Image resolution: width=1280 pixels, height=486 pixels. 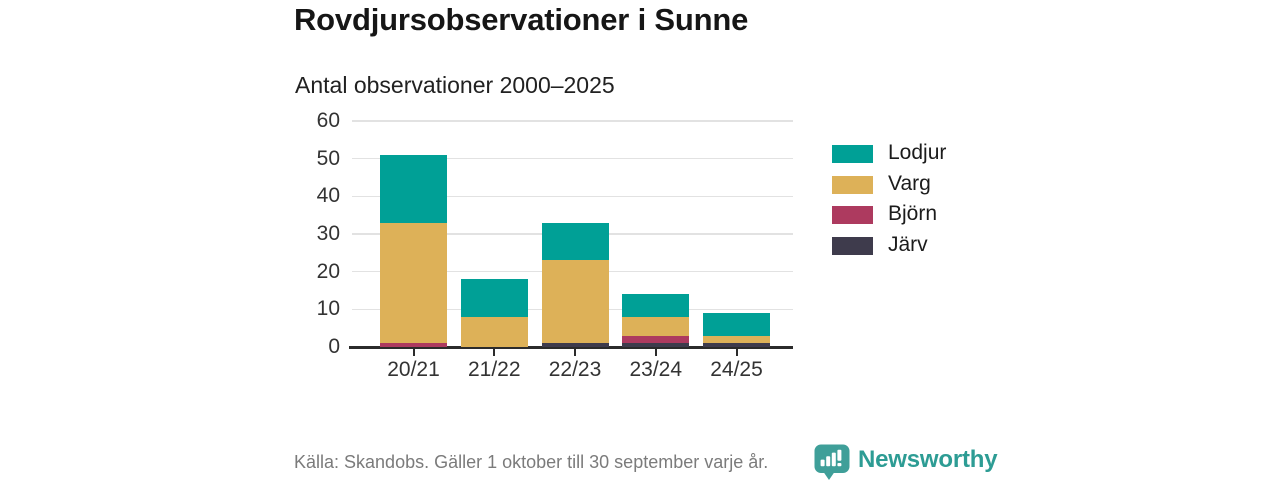 I want to click on legend-swatch-järv, so click(x=852, y=245).